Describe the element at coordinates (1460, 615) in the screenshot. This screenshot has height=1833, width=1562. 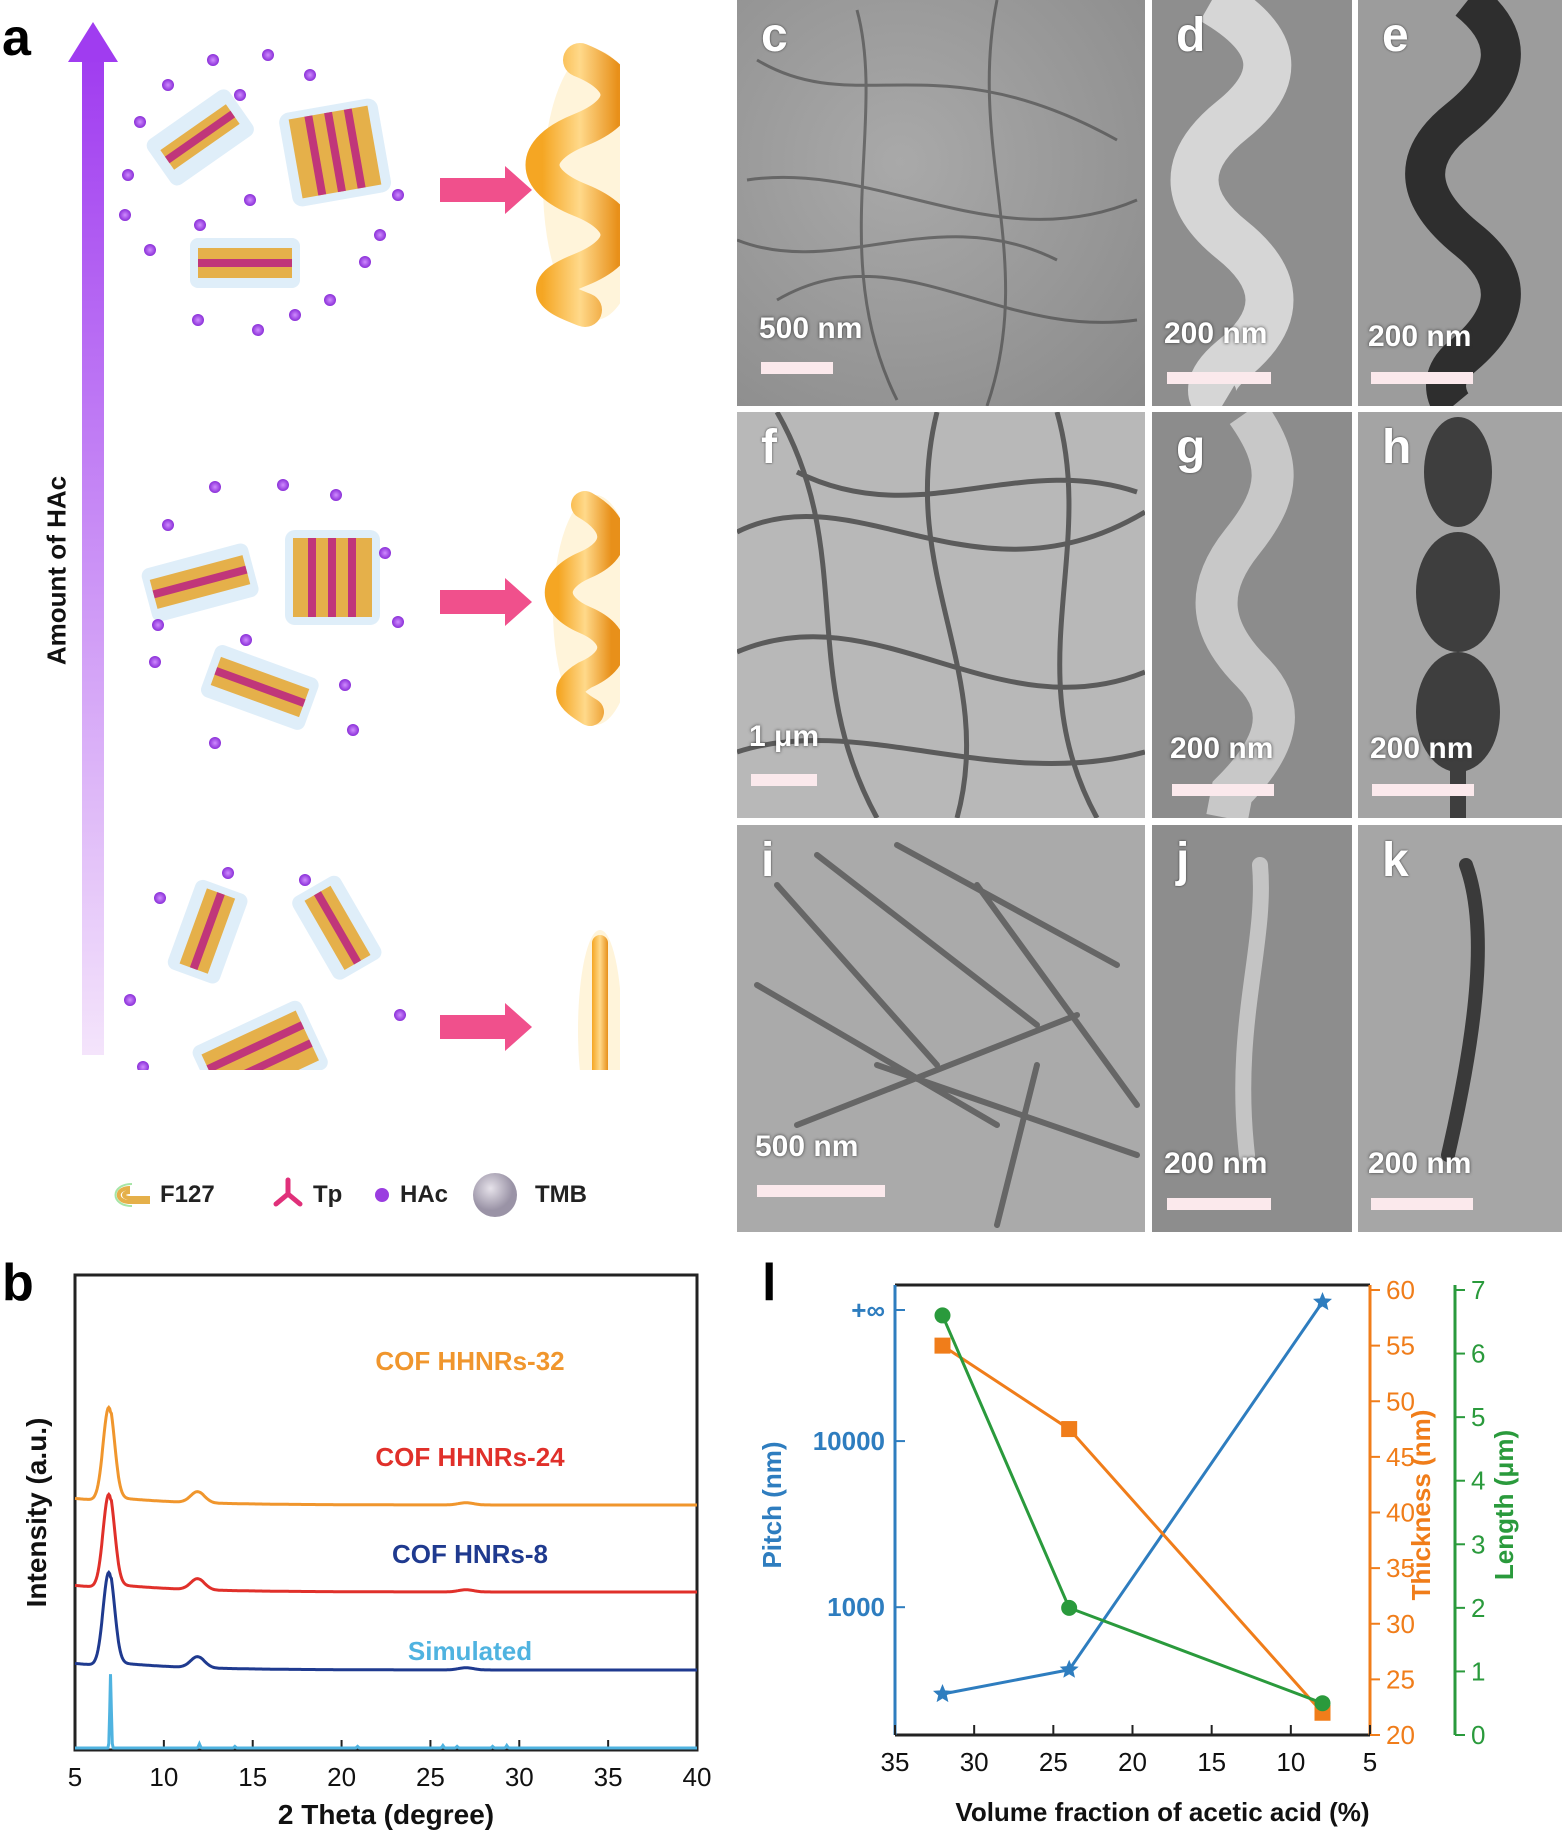
I see `micrograph-h: h 200 nm` at that location.